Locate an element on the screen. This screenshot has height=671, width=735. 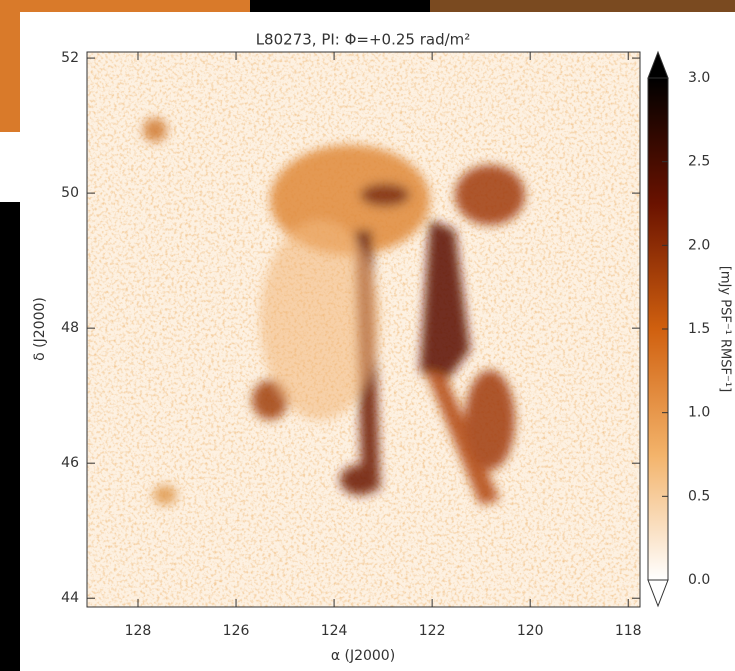
colorbar-tick-label: 0.5 is located at coordinates (699, 496).